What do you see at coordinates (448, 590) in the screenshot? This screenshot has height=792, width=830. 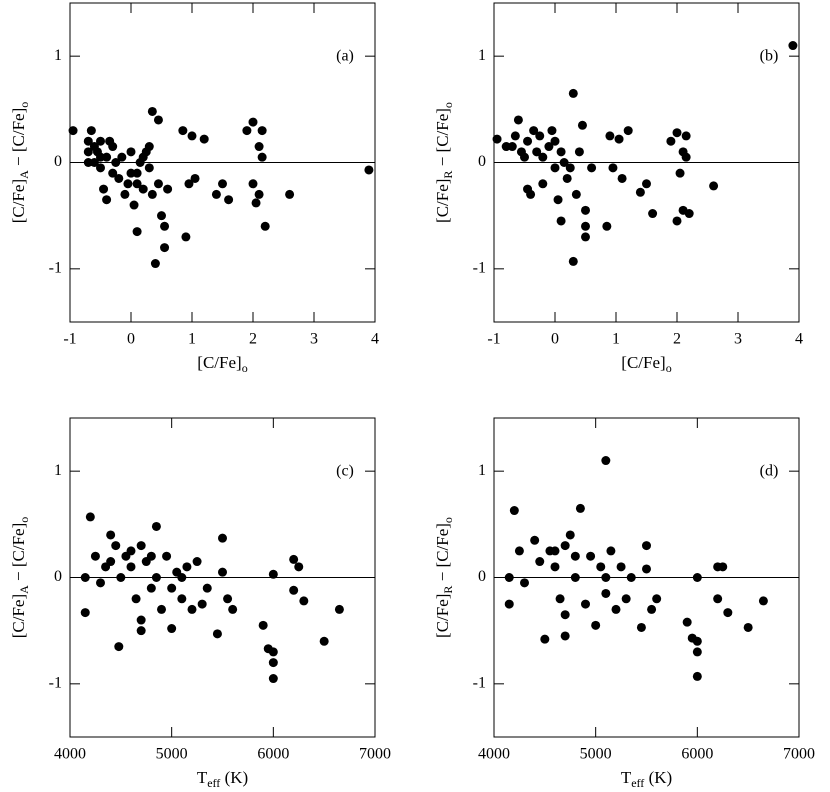 I see `subscript: R` at bounding box center [448, 590].